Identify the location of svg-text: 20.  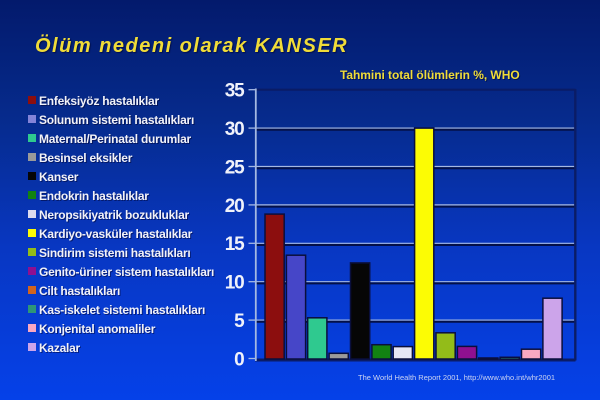
(234, 206).